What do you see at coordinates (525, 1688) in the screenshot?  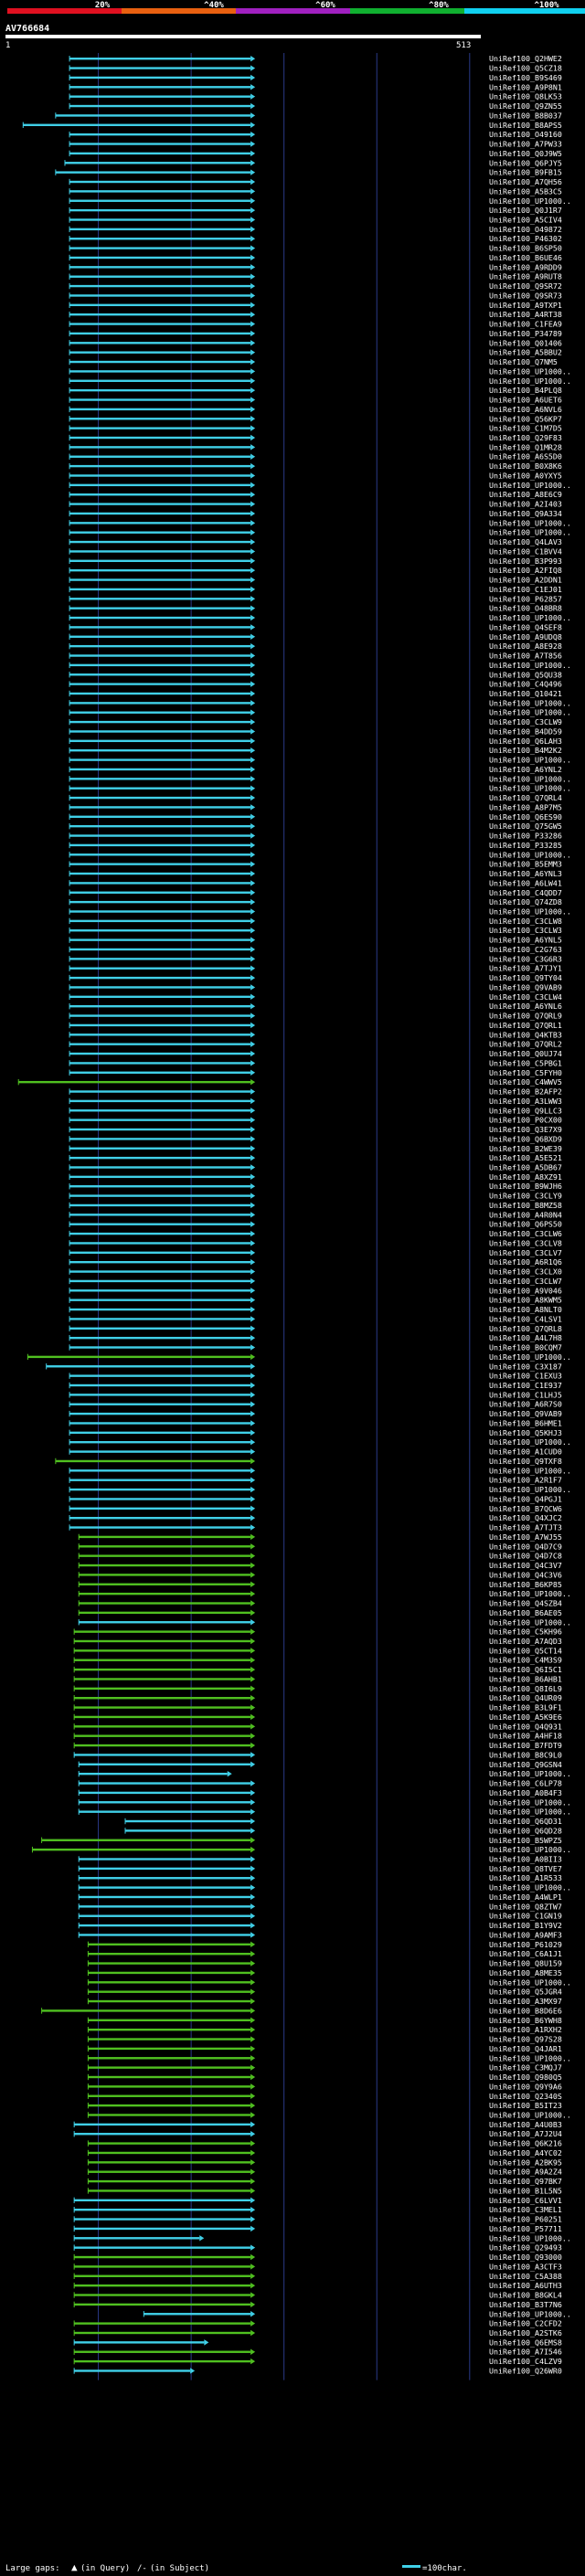 I see `hit-label: UniRef100_Q8I6L9` at bounding box center [525, 1688].